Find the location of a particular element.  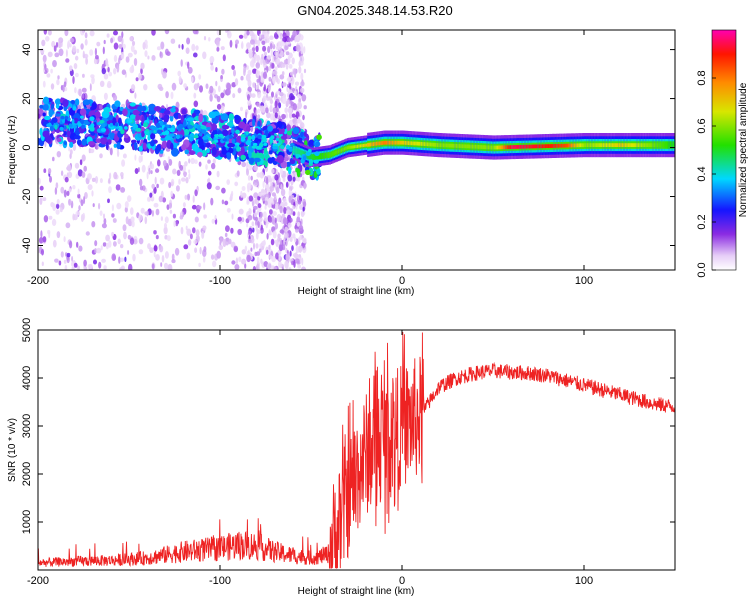

colorbar-ticks: 0.0 0.2 0.4 0.6 0.8 is located at coordinates (706, 174).